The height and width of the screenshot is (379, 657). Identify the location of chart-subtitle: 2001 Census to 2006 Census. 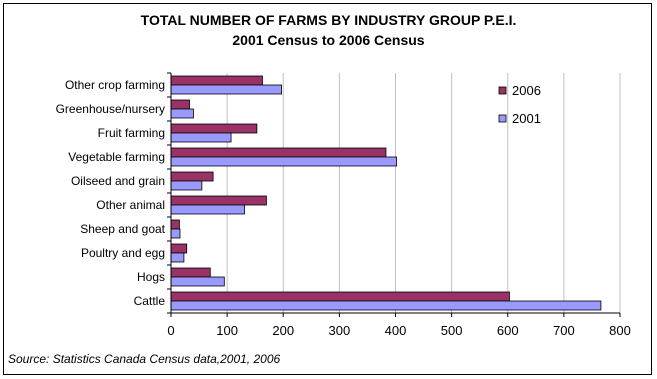
(328, 40).